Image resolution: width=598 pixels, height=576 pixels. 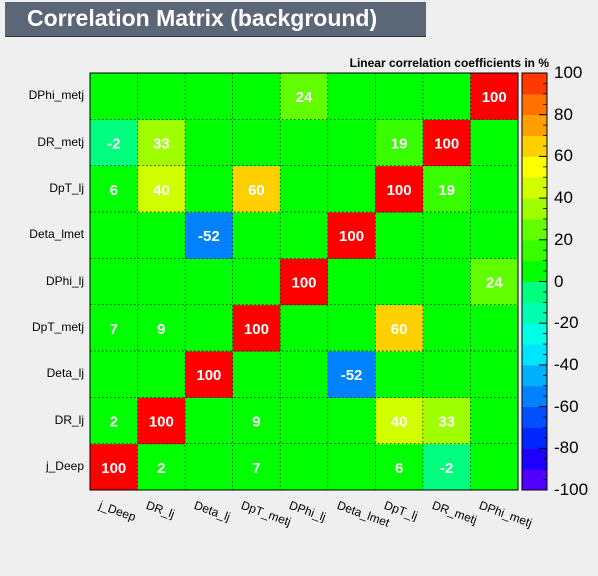 What do you see at coordinates (64, 280) in the screenshot?
I see `y-tick-label: DPhi_lj` at bounding box center [64, 280].